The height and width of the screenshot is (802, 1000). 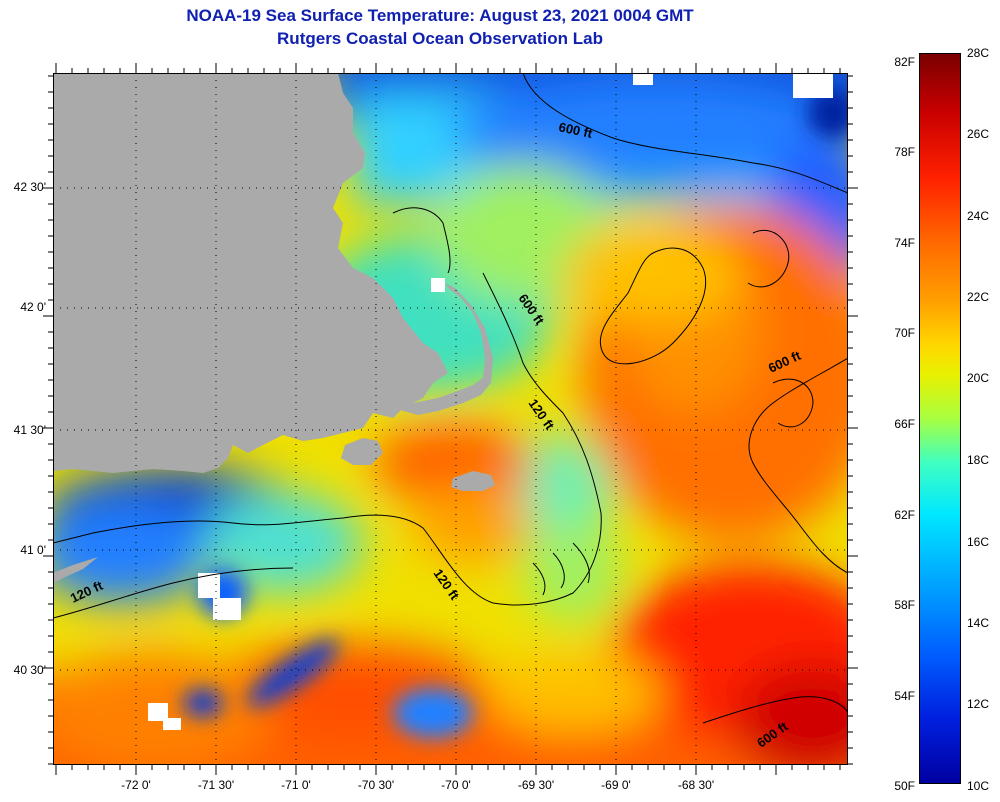 What do you see at coordinates (978, 297) in the screenshot?
I see `cb-c-22: 22C` at bounding box center [978, 297].